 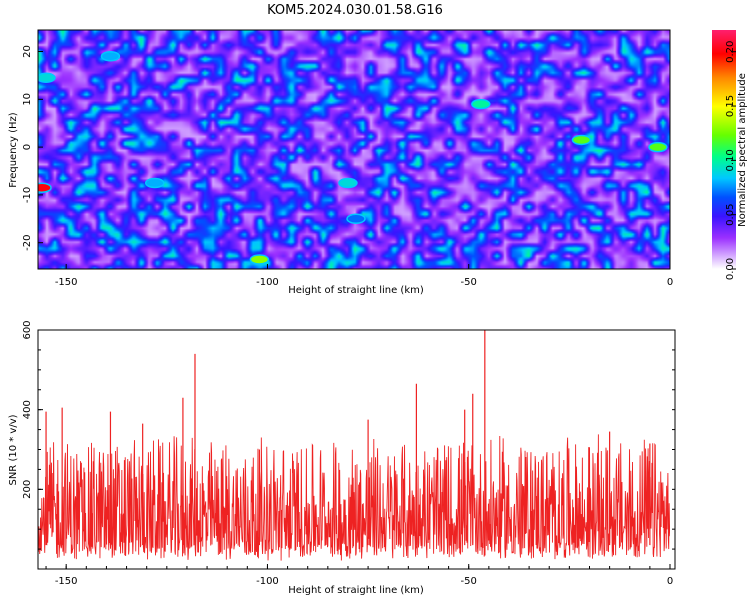 I want to click on heatmap-x-tick-label: -50, so click(x=469, y=282).